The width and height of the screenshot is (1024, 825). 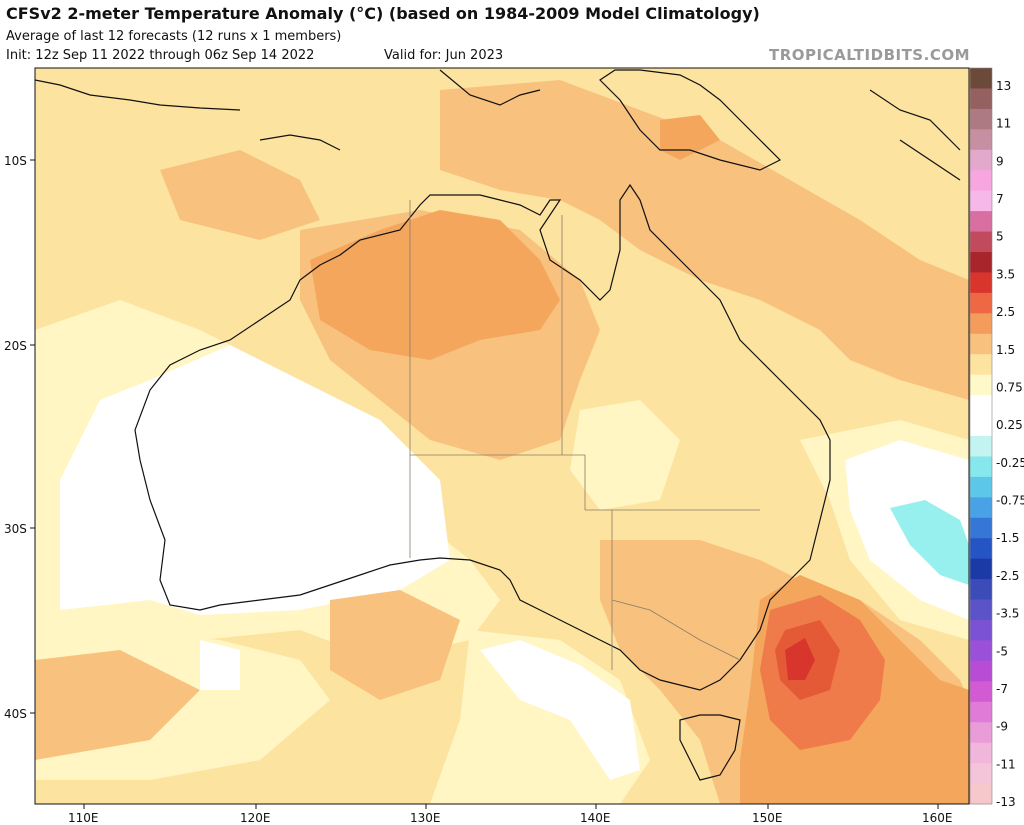 I want to click on lat-label: 40S, so click(x=15, y=714).